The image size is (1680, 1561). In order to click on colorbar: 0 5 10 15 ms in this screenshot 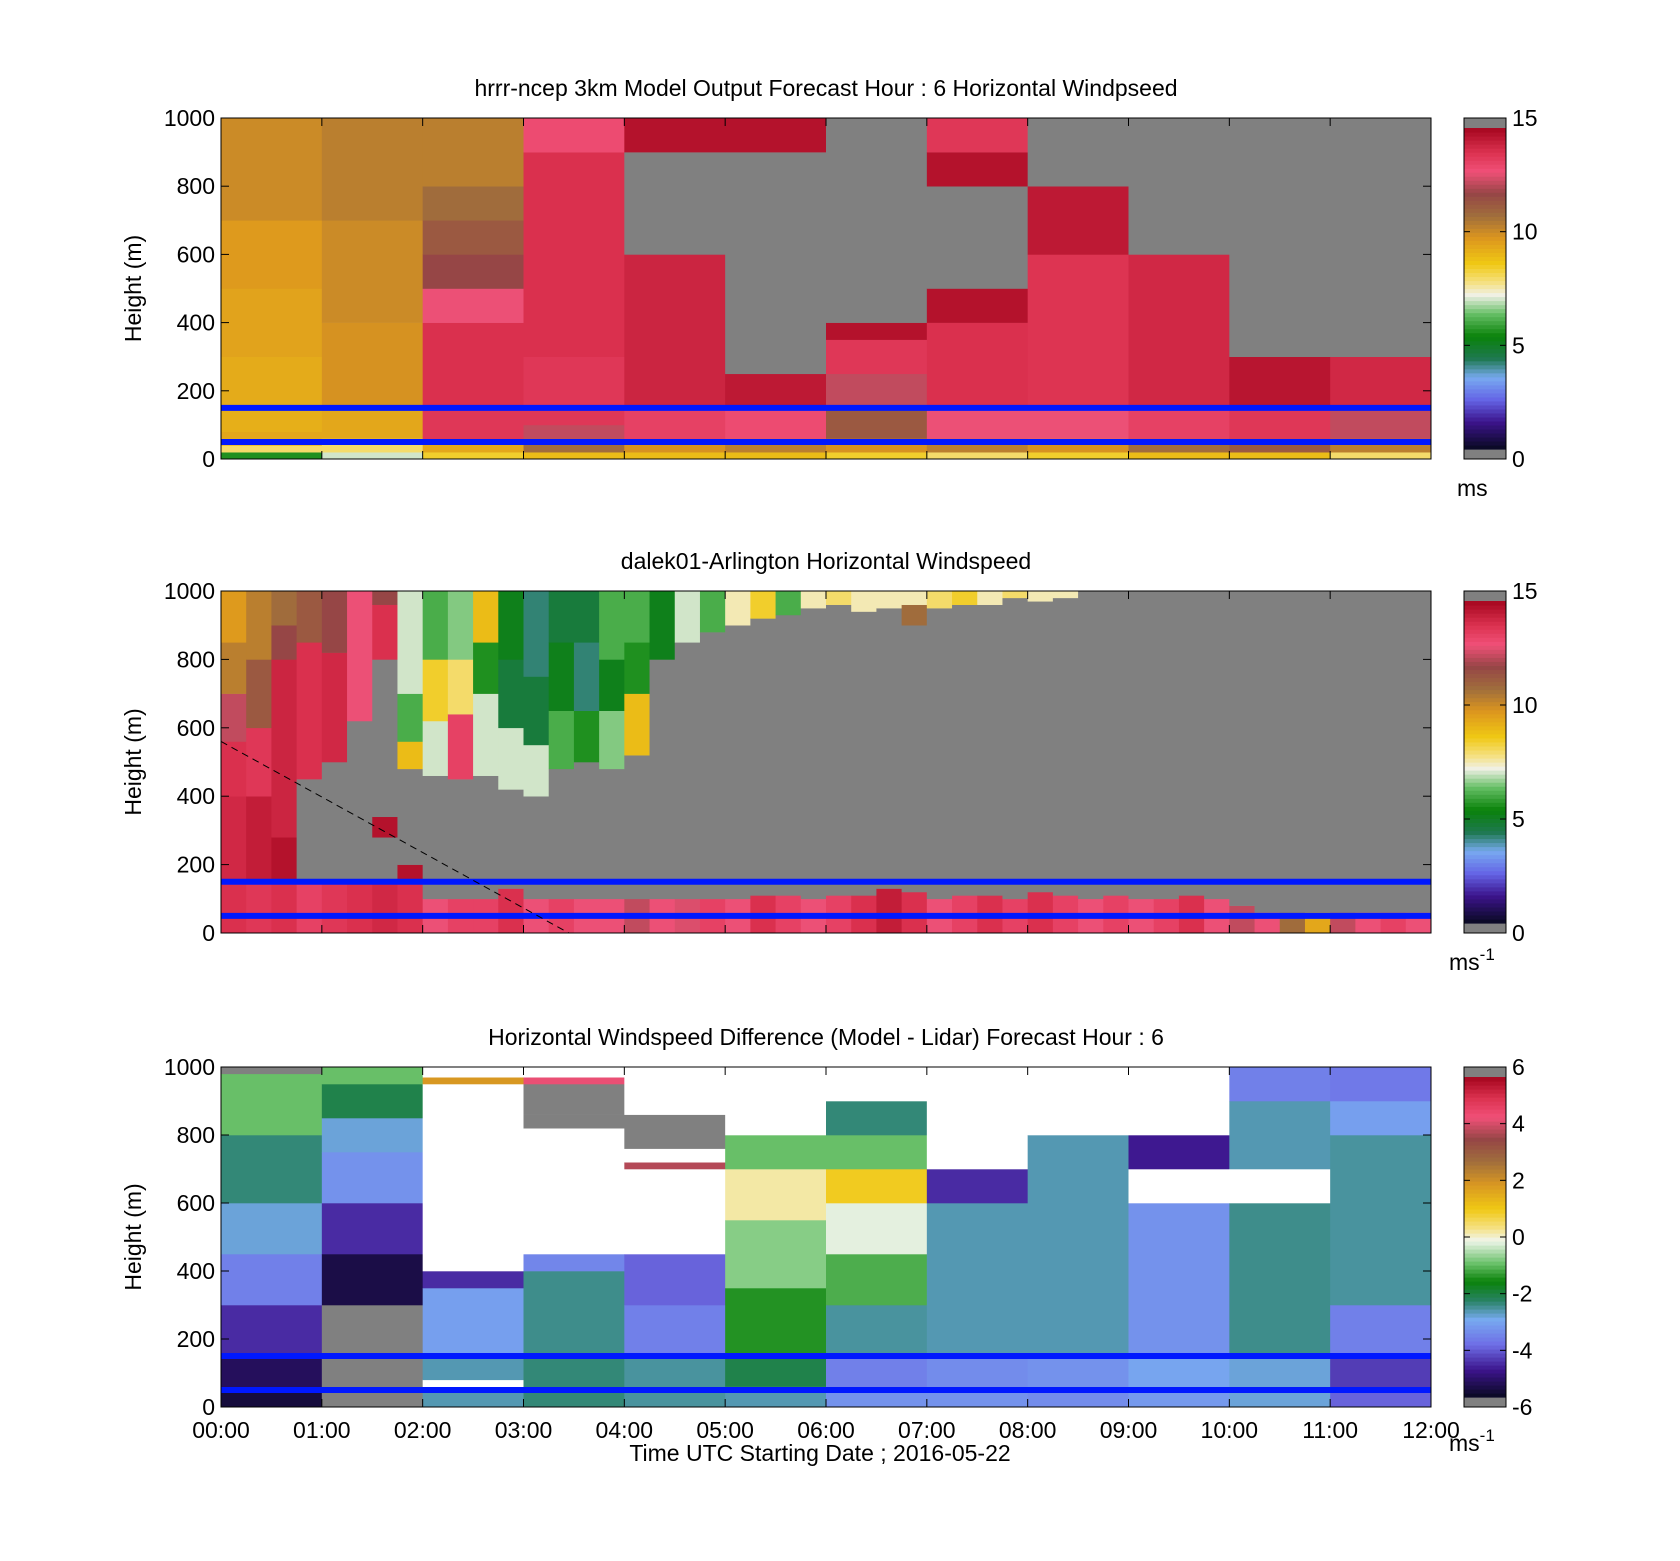, I will do `click(1497, 303)`.